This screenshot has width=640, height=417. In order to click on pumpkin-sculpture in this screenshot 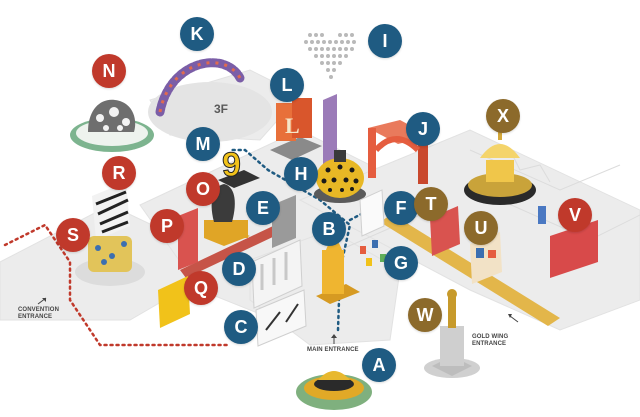, I will do `click(340, 176)`.